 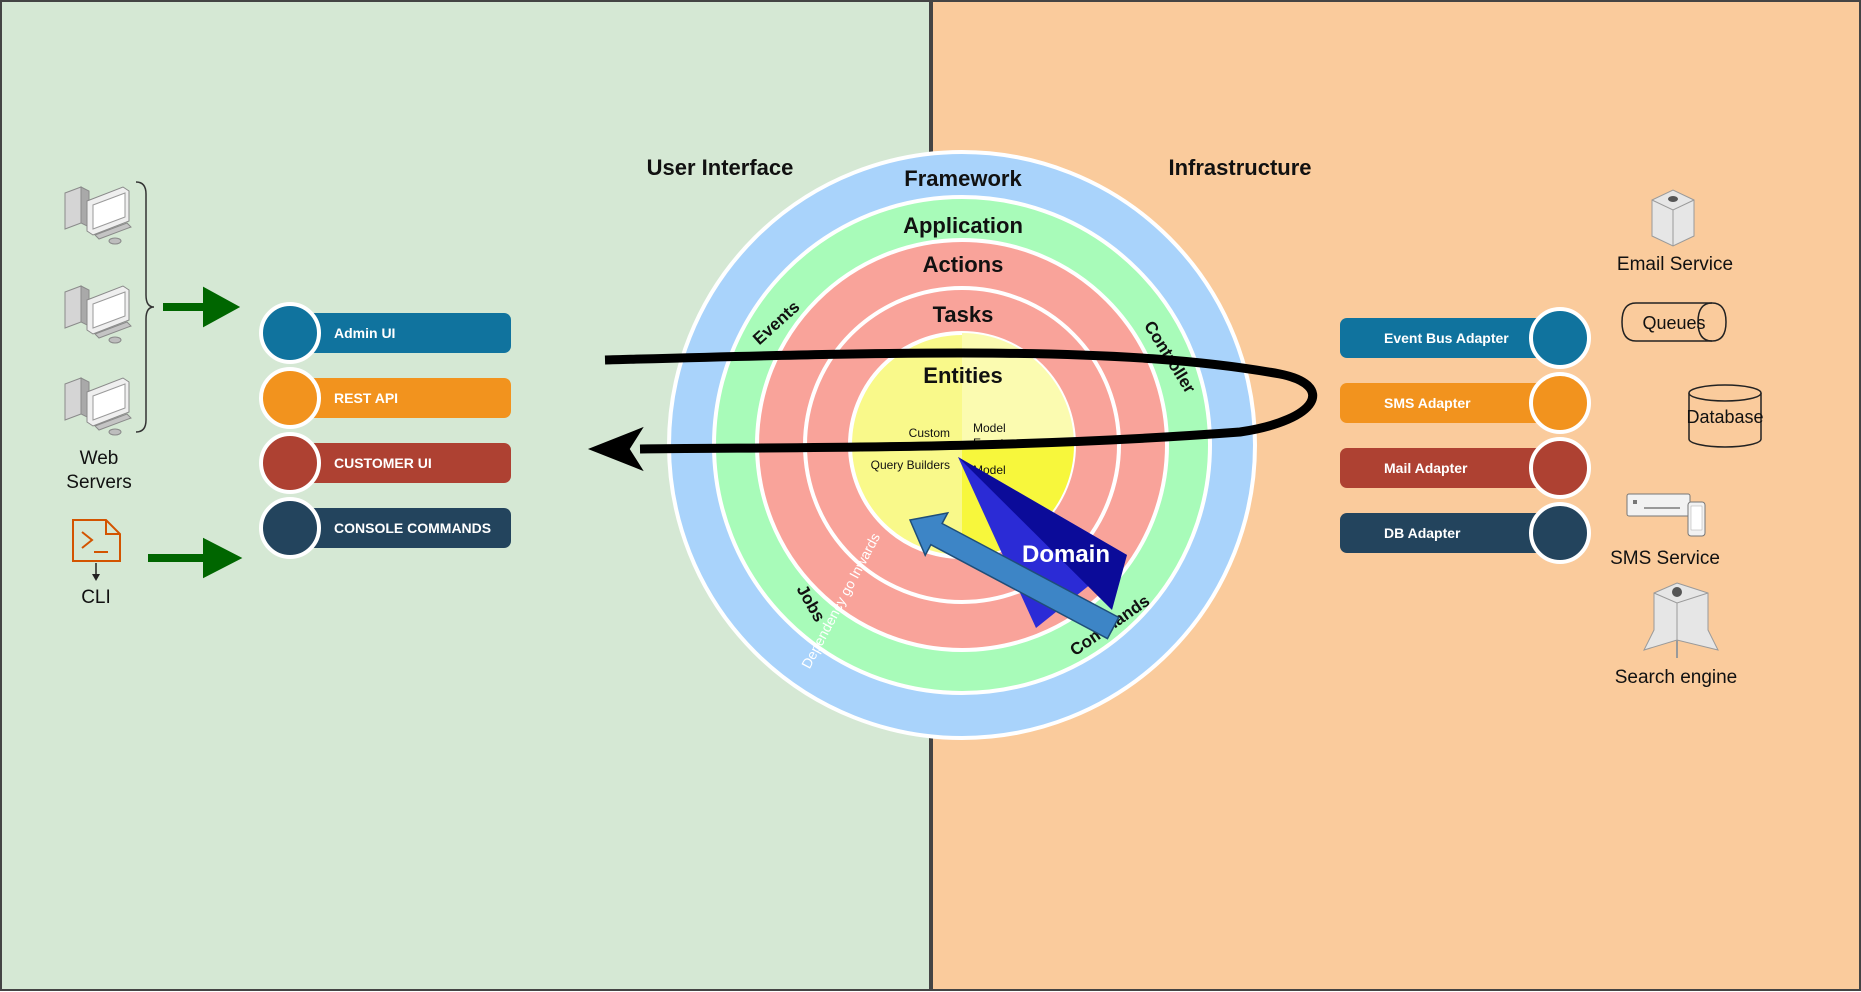 I want to click on adapter-db-circle, so click(x=1560, y=533).